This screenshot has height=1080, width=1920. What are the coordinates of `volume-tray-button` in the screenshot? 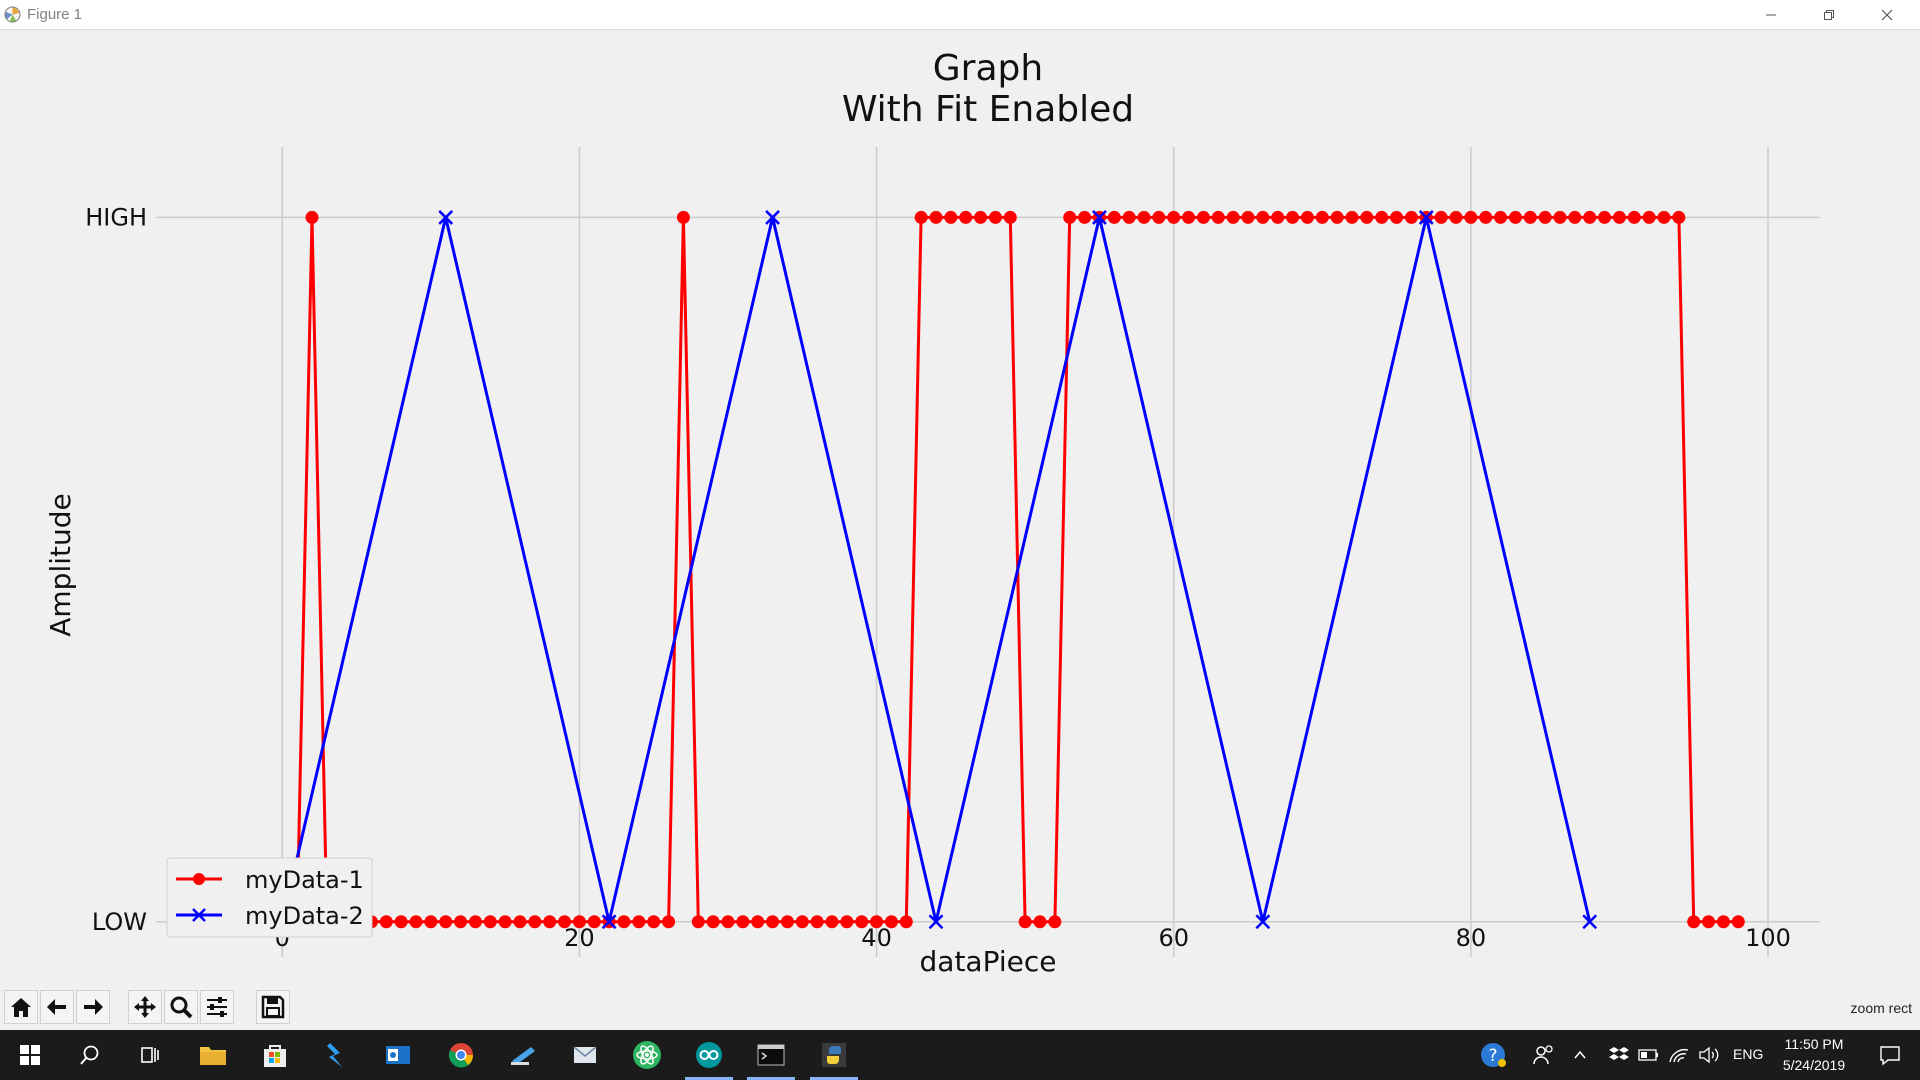 It's located at (1709, 1055).